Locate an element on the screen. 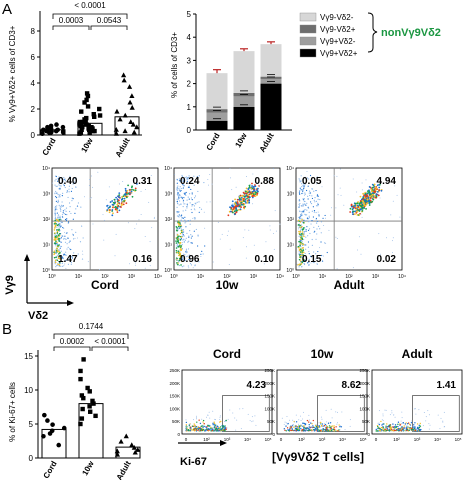 The height and width of the screenshot is (480, 474). panelB-scatter-ylabel: % of Ki-67+ cells is located at coordinates (12, 412).